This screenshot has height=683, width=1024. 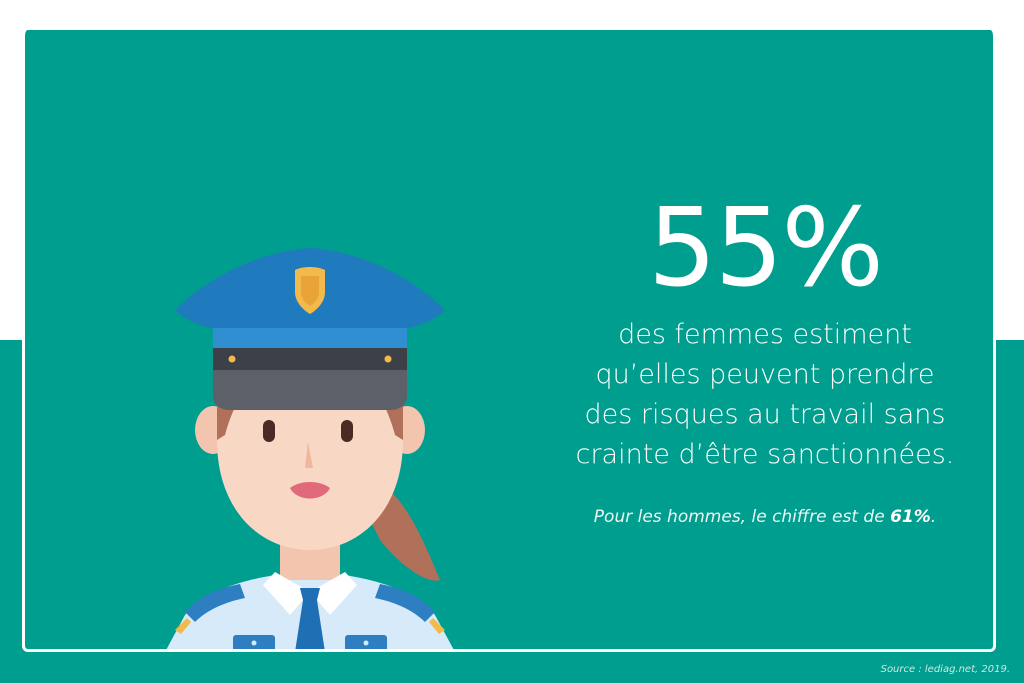 I want to click on comparison-note: Pour les hommes, le chiffre est de 61%., so click(x=765, y=517).